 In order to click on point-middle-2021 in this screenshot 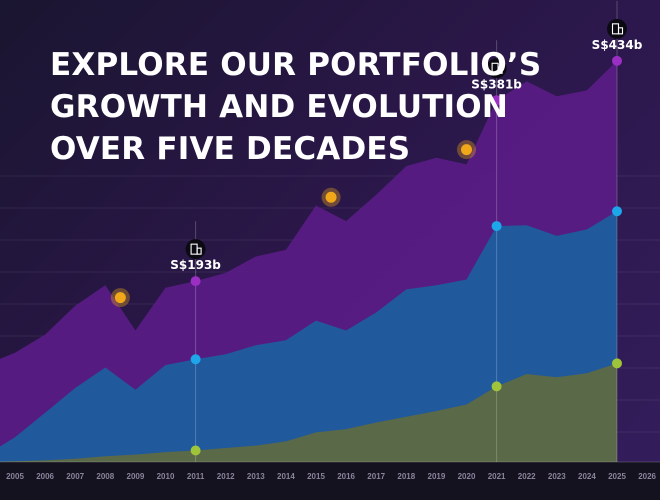, I will do `click(496, 226)`.